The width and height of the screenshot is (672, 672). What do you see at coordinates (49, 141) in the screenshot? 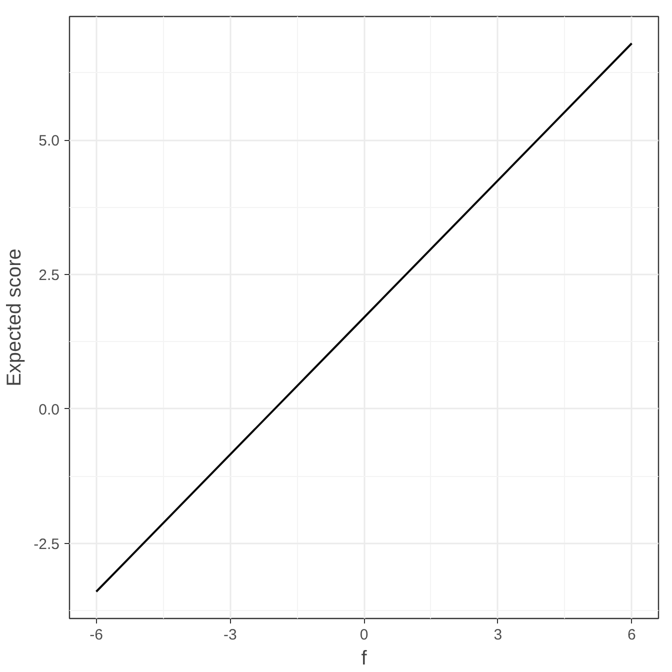
I see `y-tick-label: 5.0` at bounding box center [49, 141].